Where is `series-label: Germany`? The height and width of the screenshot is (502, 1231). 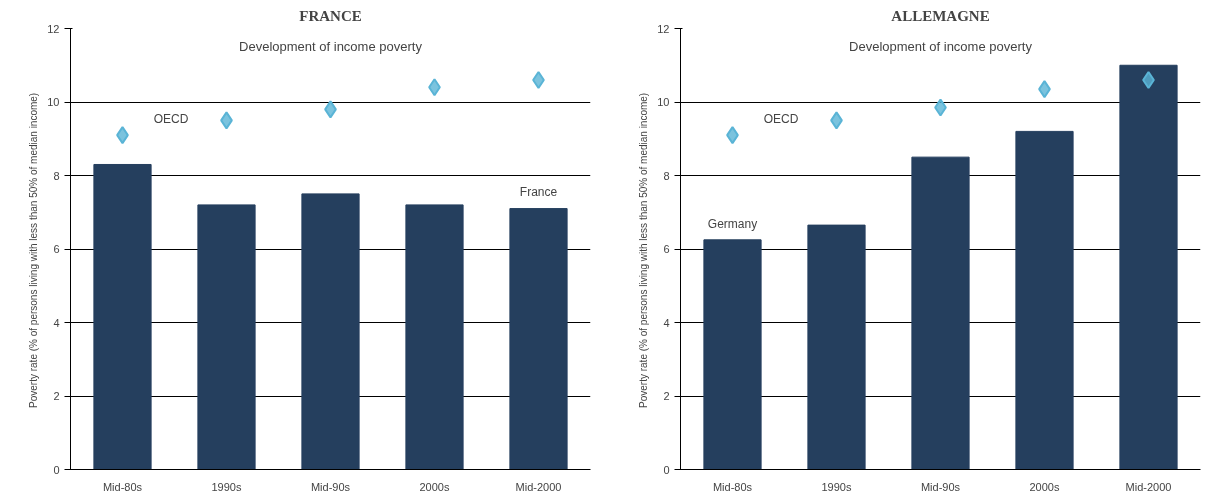 series-label: Germany is located at coordinates (732, 223).